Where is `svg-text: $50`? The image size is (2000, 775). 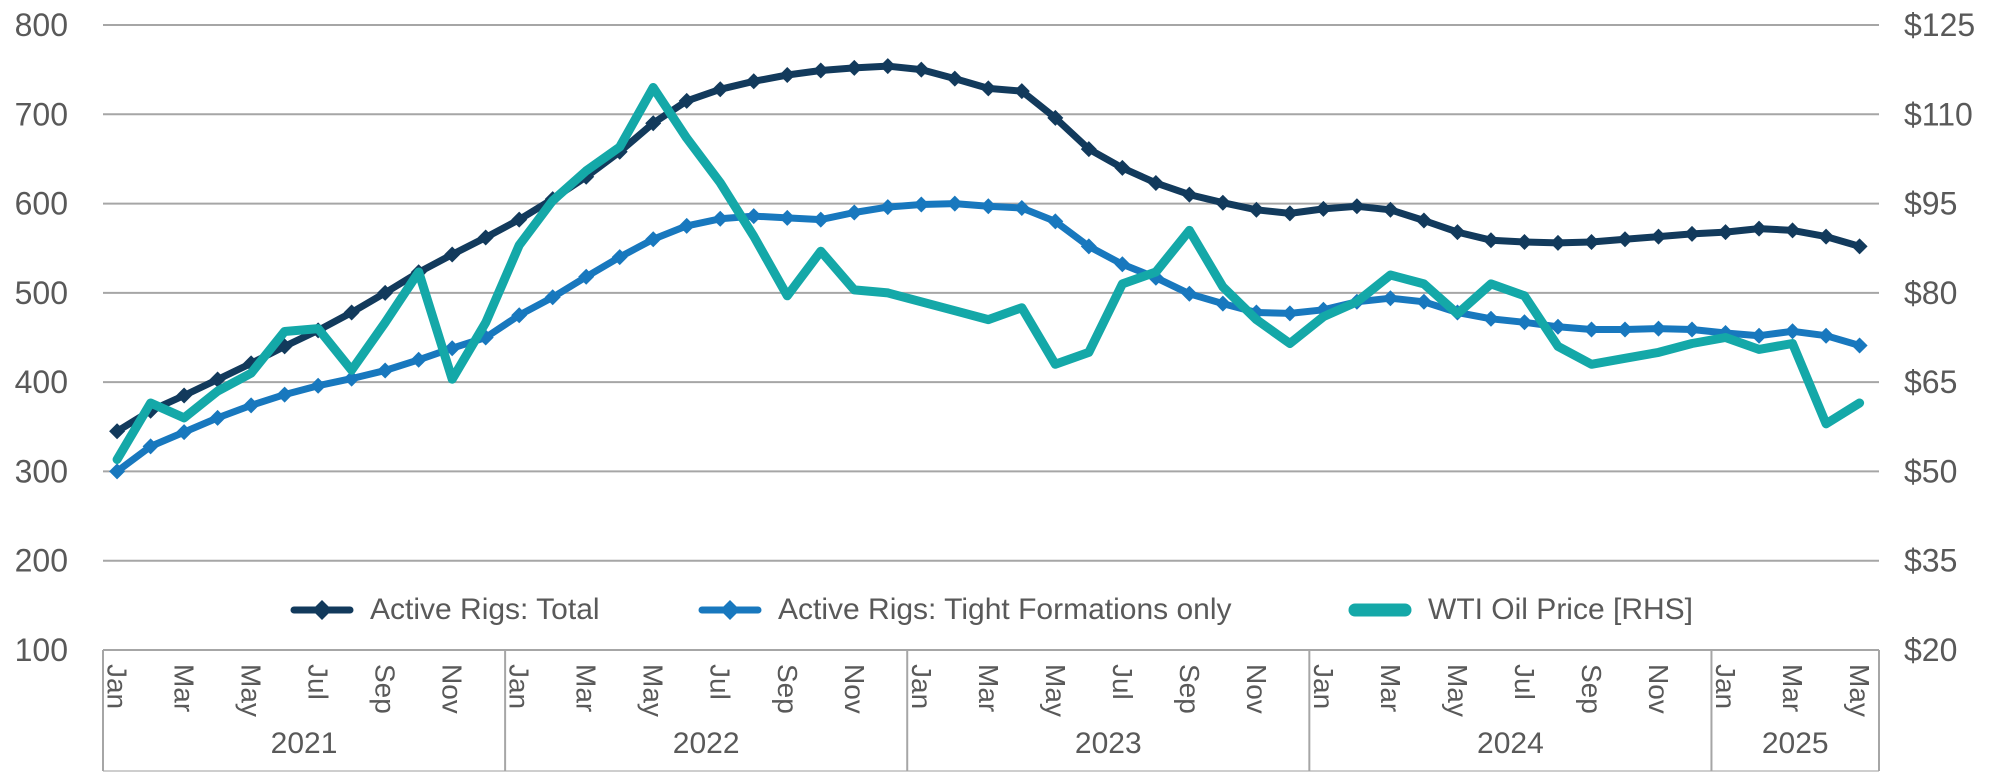
svg-text: $50 is located at coordinates (1930, 471).